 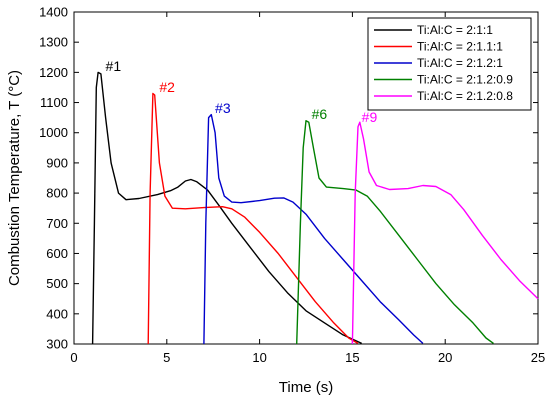 What do you see at coordinates (320, 114) in the screenshot?
I see `series-label-4: #6` at bounding box center [320, 114].